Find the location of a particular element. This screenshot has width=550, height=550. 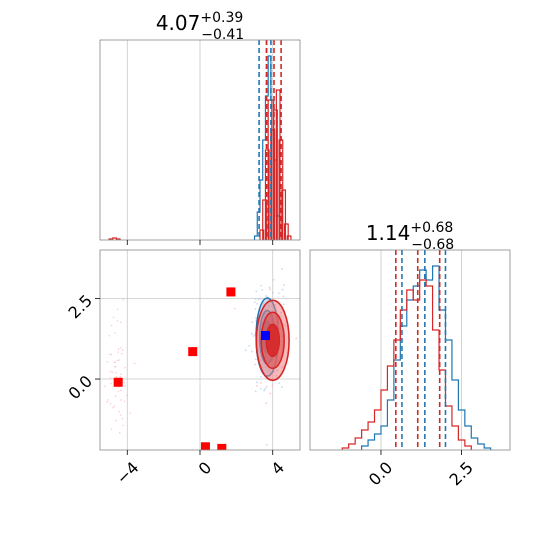

hist-y-series is located at coordinates (416, 357).